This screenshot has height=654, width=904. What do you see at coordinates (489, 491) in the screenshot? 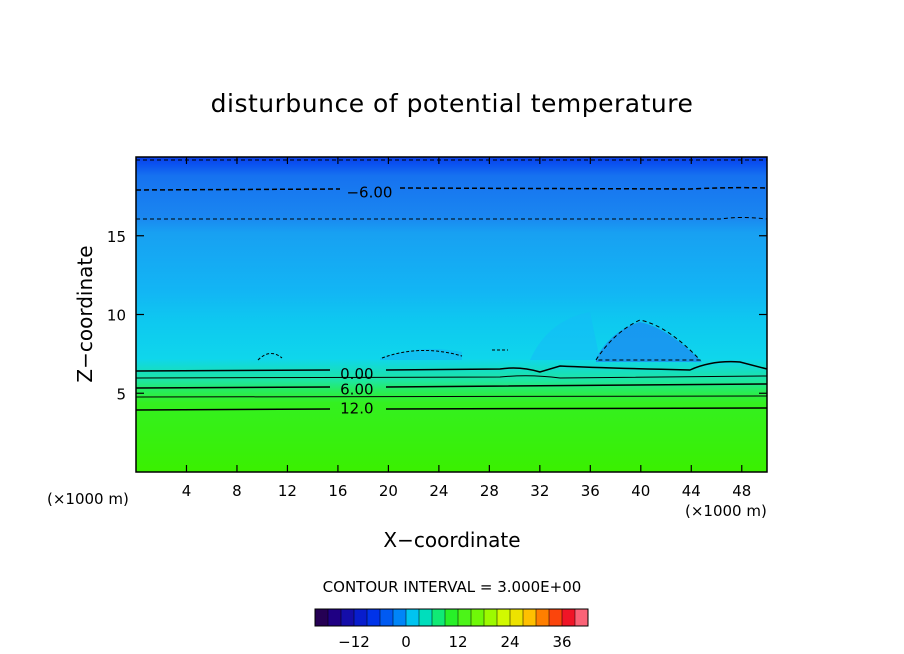
I see `x-tick-label: 28` at bounding box center [489, 491].